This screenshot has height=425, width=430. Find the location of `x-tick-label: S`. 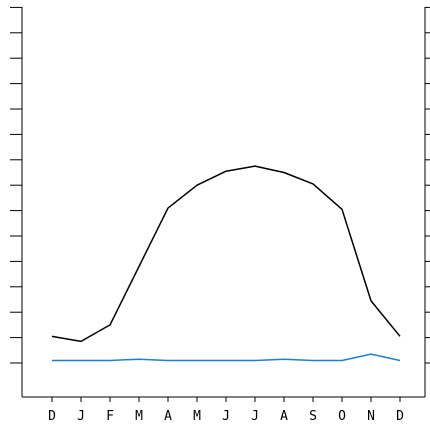

x-tick-label: S is located at coordinates (313, 416).